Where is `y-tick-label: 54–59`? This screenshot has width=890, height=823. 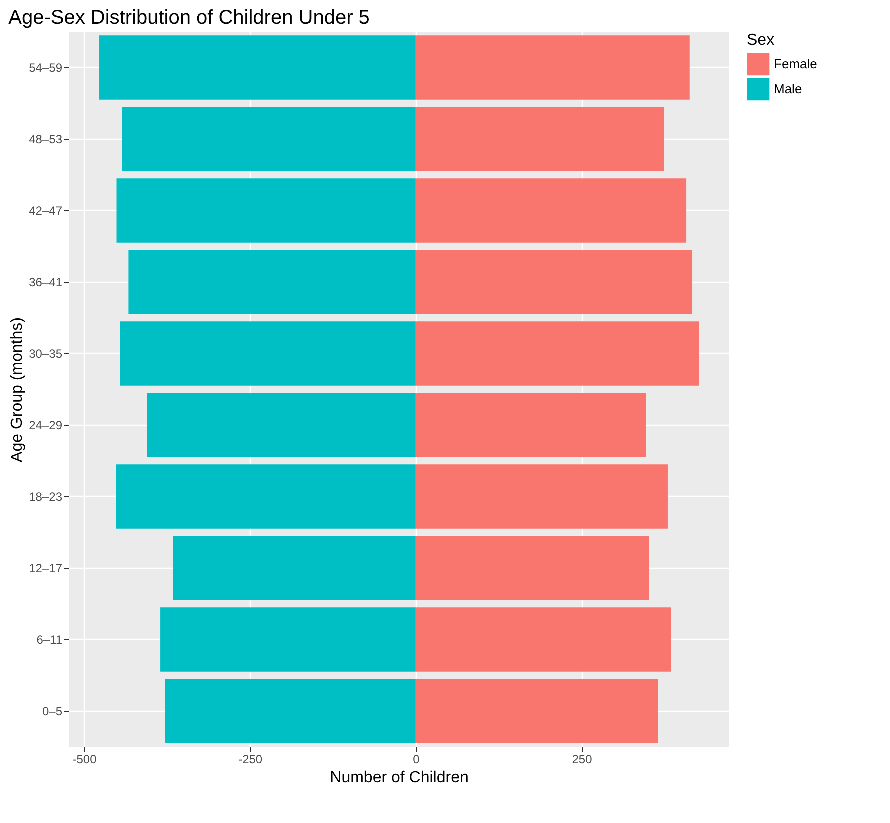 y-tick-label: 54–59 is located at coordinates (46, 67).